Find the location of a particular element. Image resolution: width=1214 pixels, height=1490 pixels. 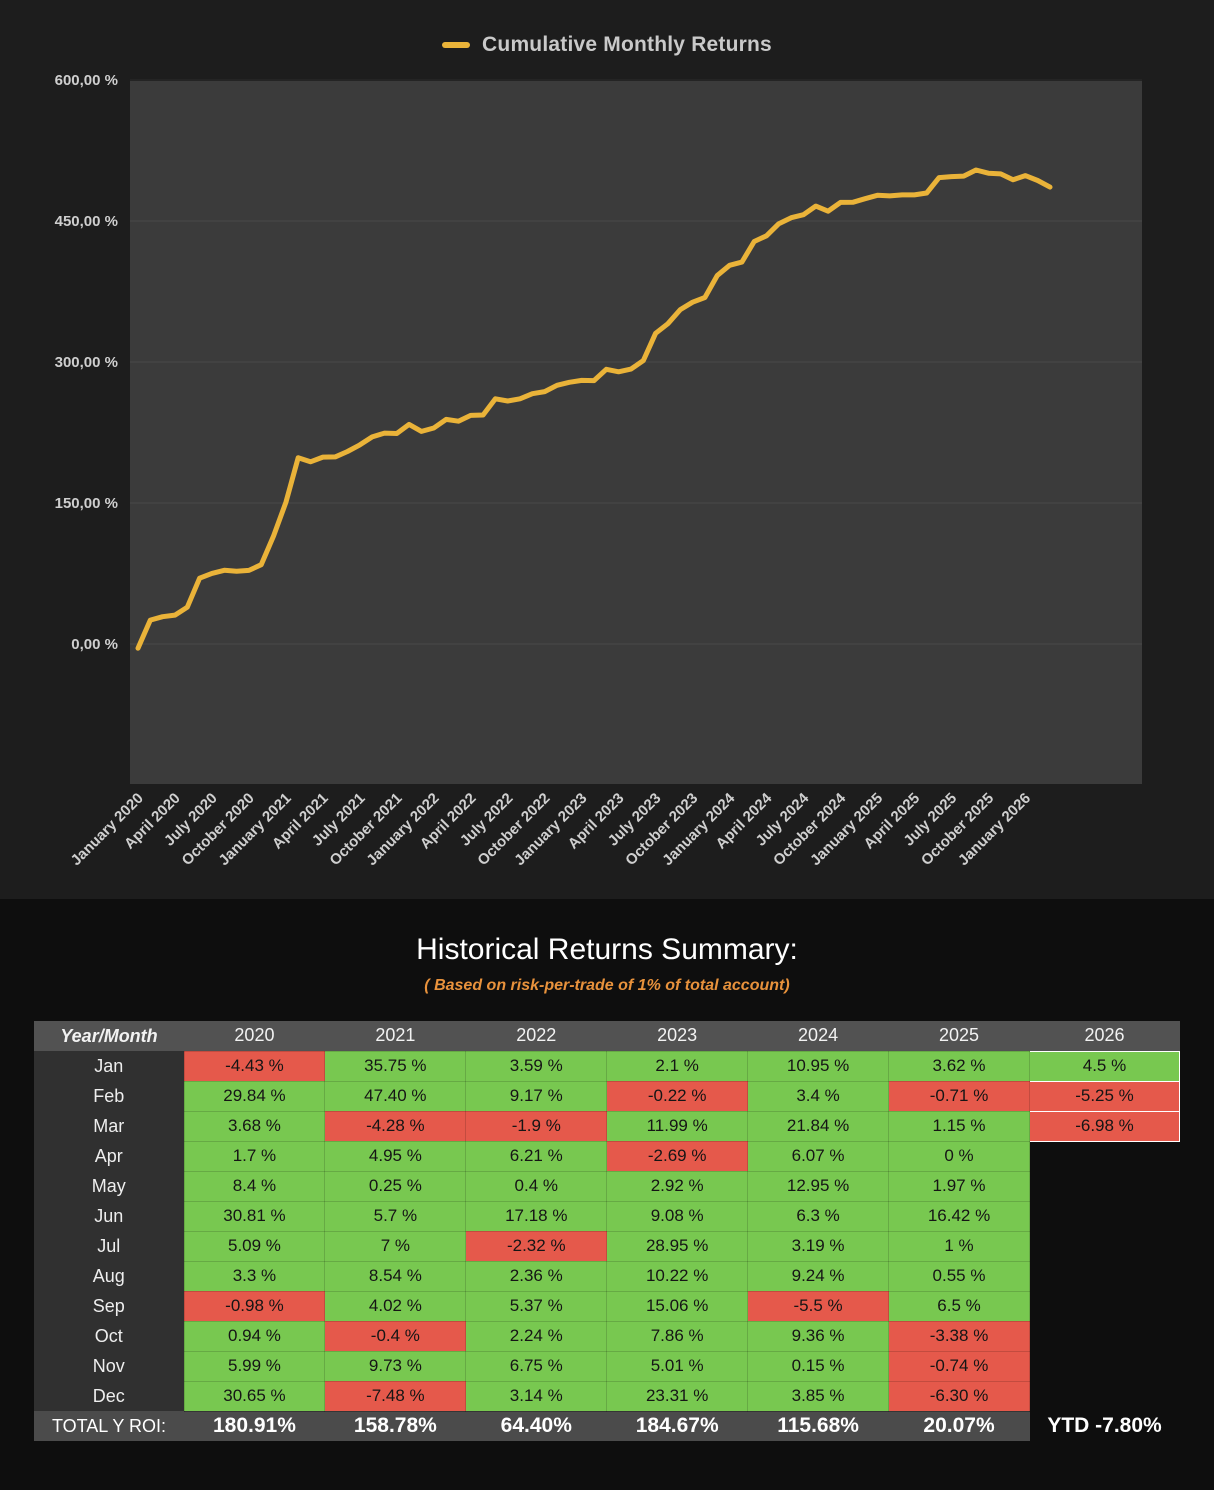

return-cell: -3.38 % is located at coordinates (959, 1336).